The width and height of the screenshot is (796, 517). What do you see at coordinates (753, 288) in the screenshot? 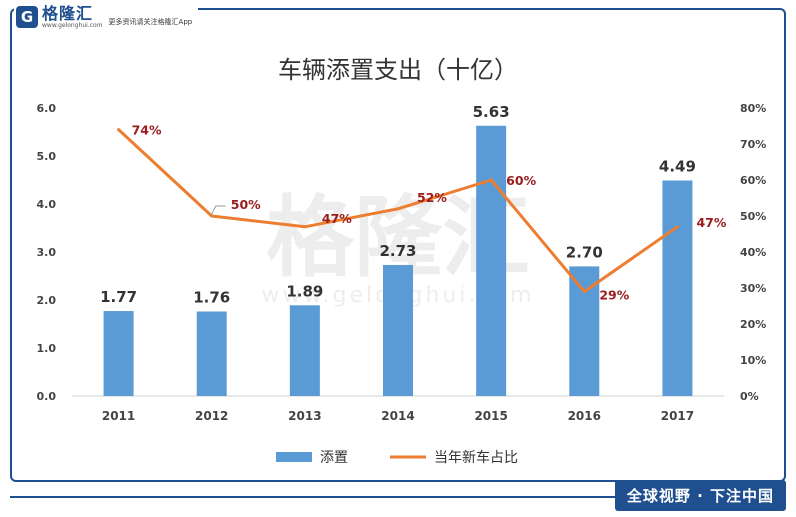
I see `y-right-tick-label: 30%` at bounding box center [753, 288].